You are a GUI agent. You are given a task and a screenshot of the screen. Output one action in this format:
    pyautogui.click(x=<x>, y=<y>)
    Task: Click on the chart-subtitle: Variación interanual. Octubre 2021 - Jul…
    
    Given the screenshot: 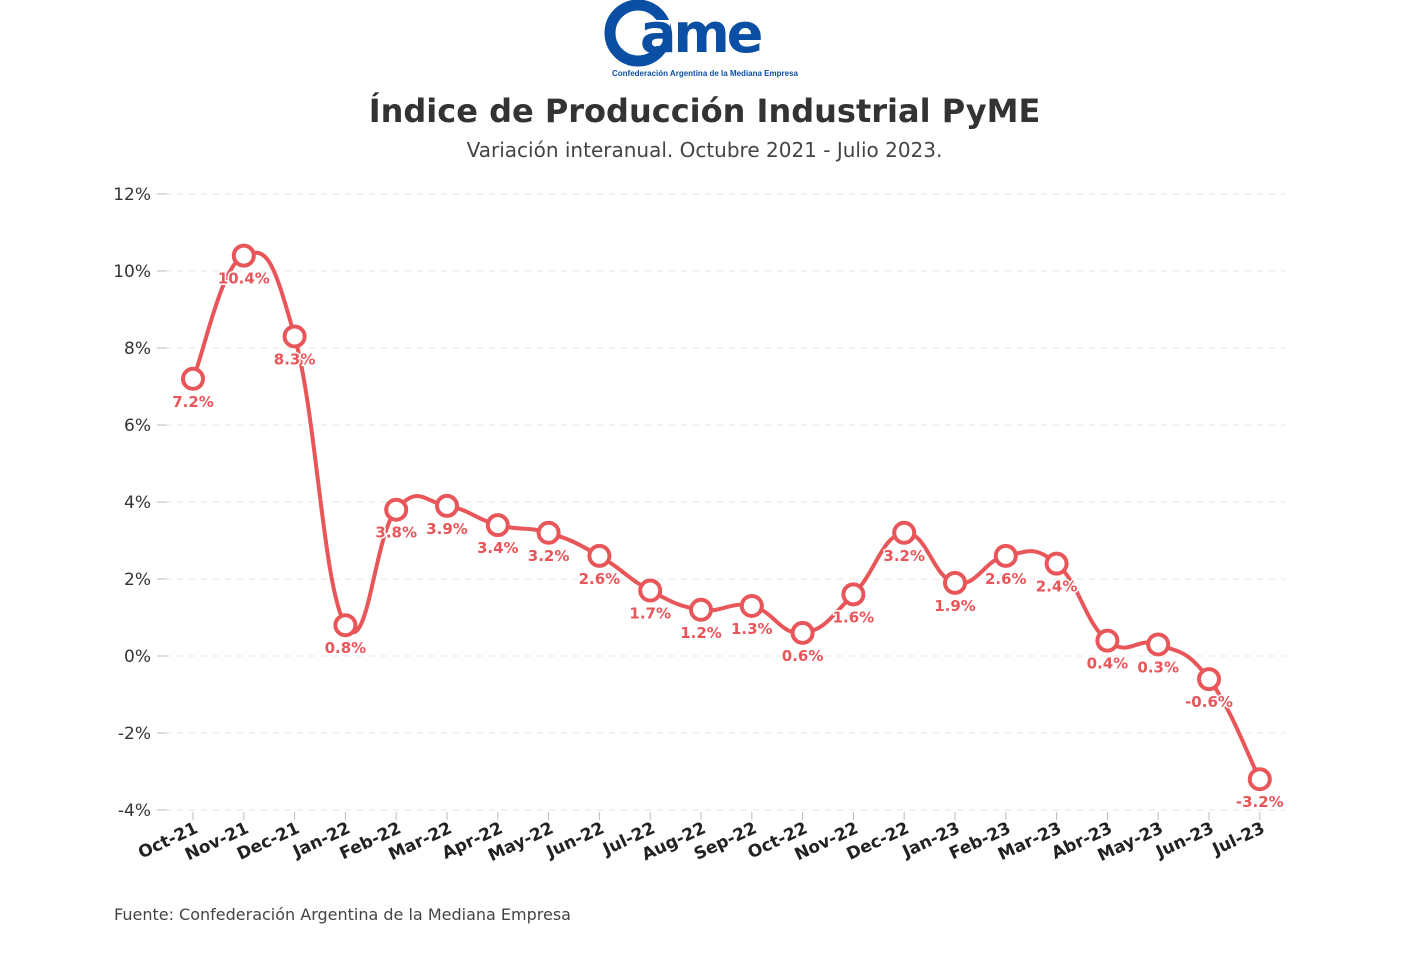 What is the action you would take?
    pyautogui.click(x=704, y=150)
    